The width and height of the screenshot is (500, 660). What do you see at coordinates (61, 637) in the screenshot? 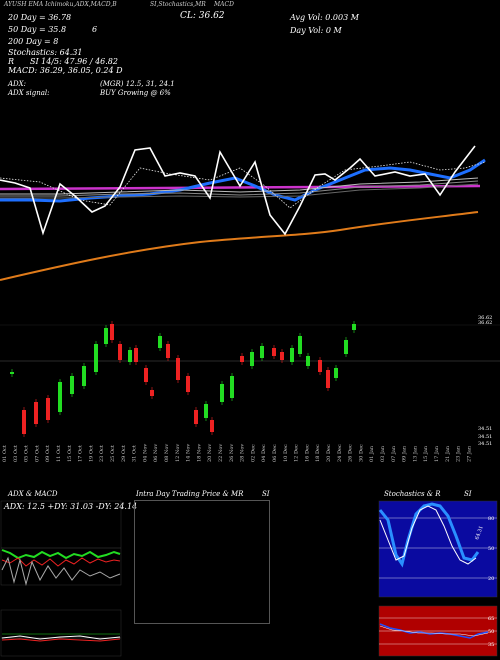
I see `macd-line` at bounding box center [61, 637].